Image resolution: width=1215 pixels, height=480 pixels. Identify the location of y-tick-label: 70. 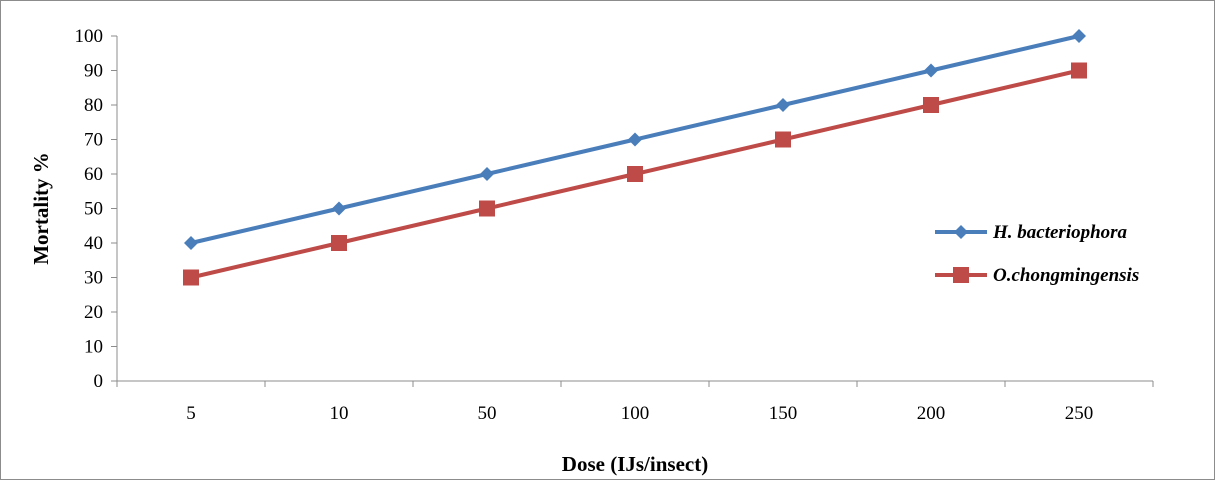
(93, 140).